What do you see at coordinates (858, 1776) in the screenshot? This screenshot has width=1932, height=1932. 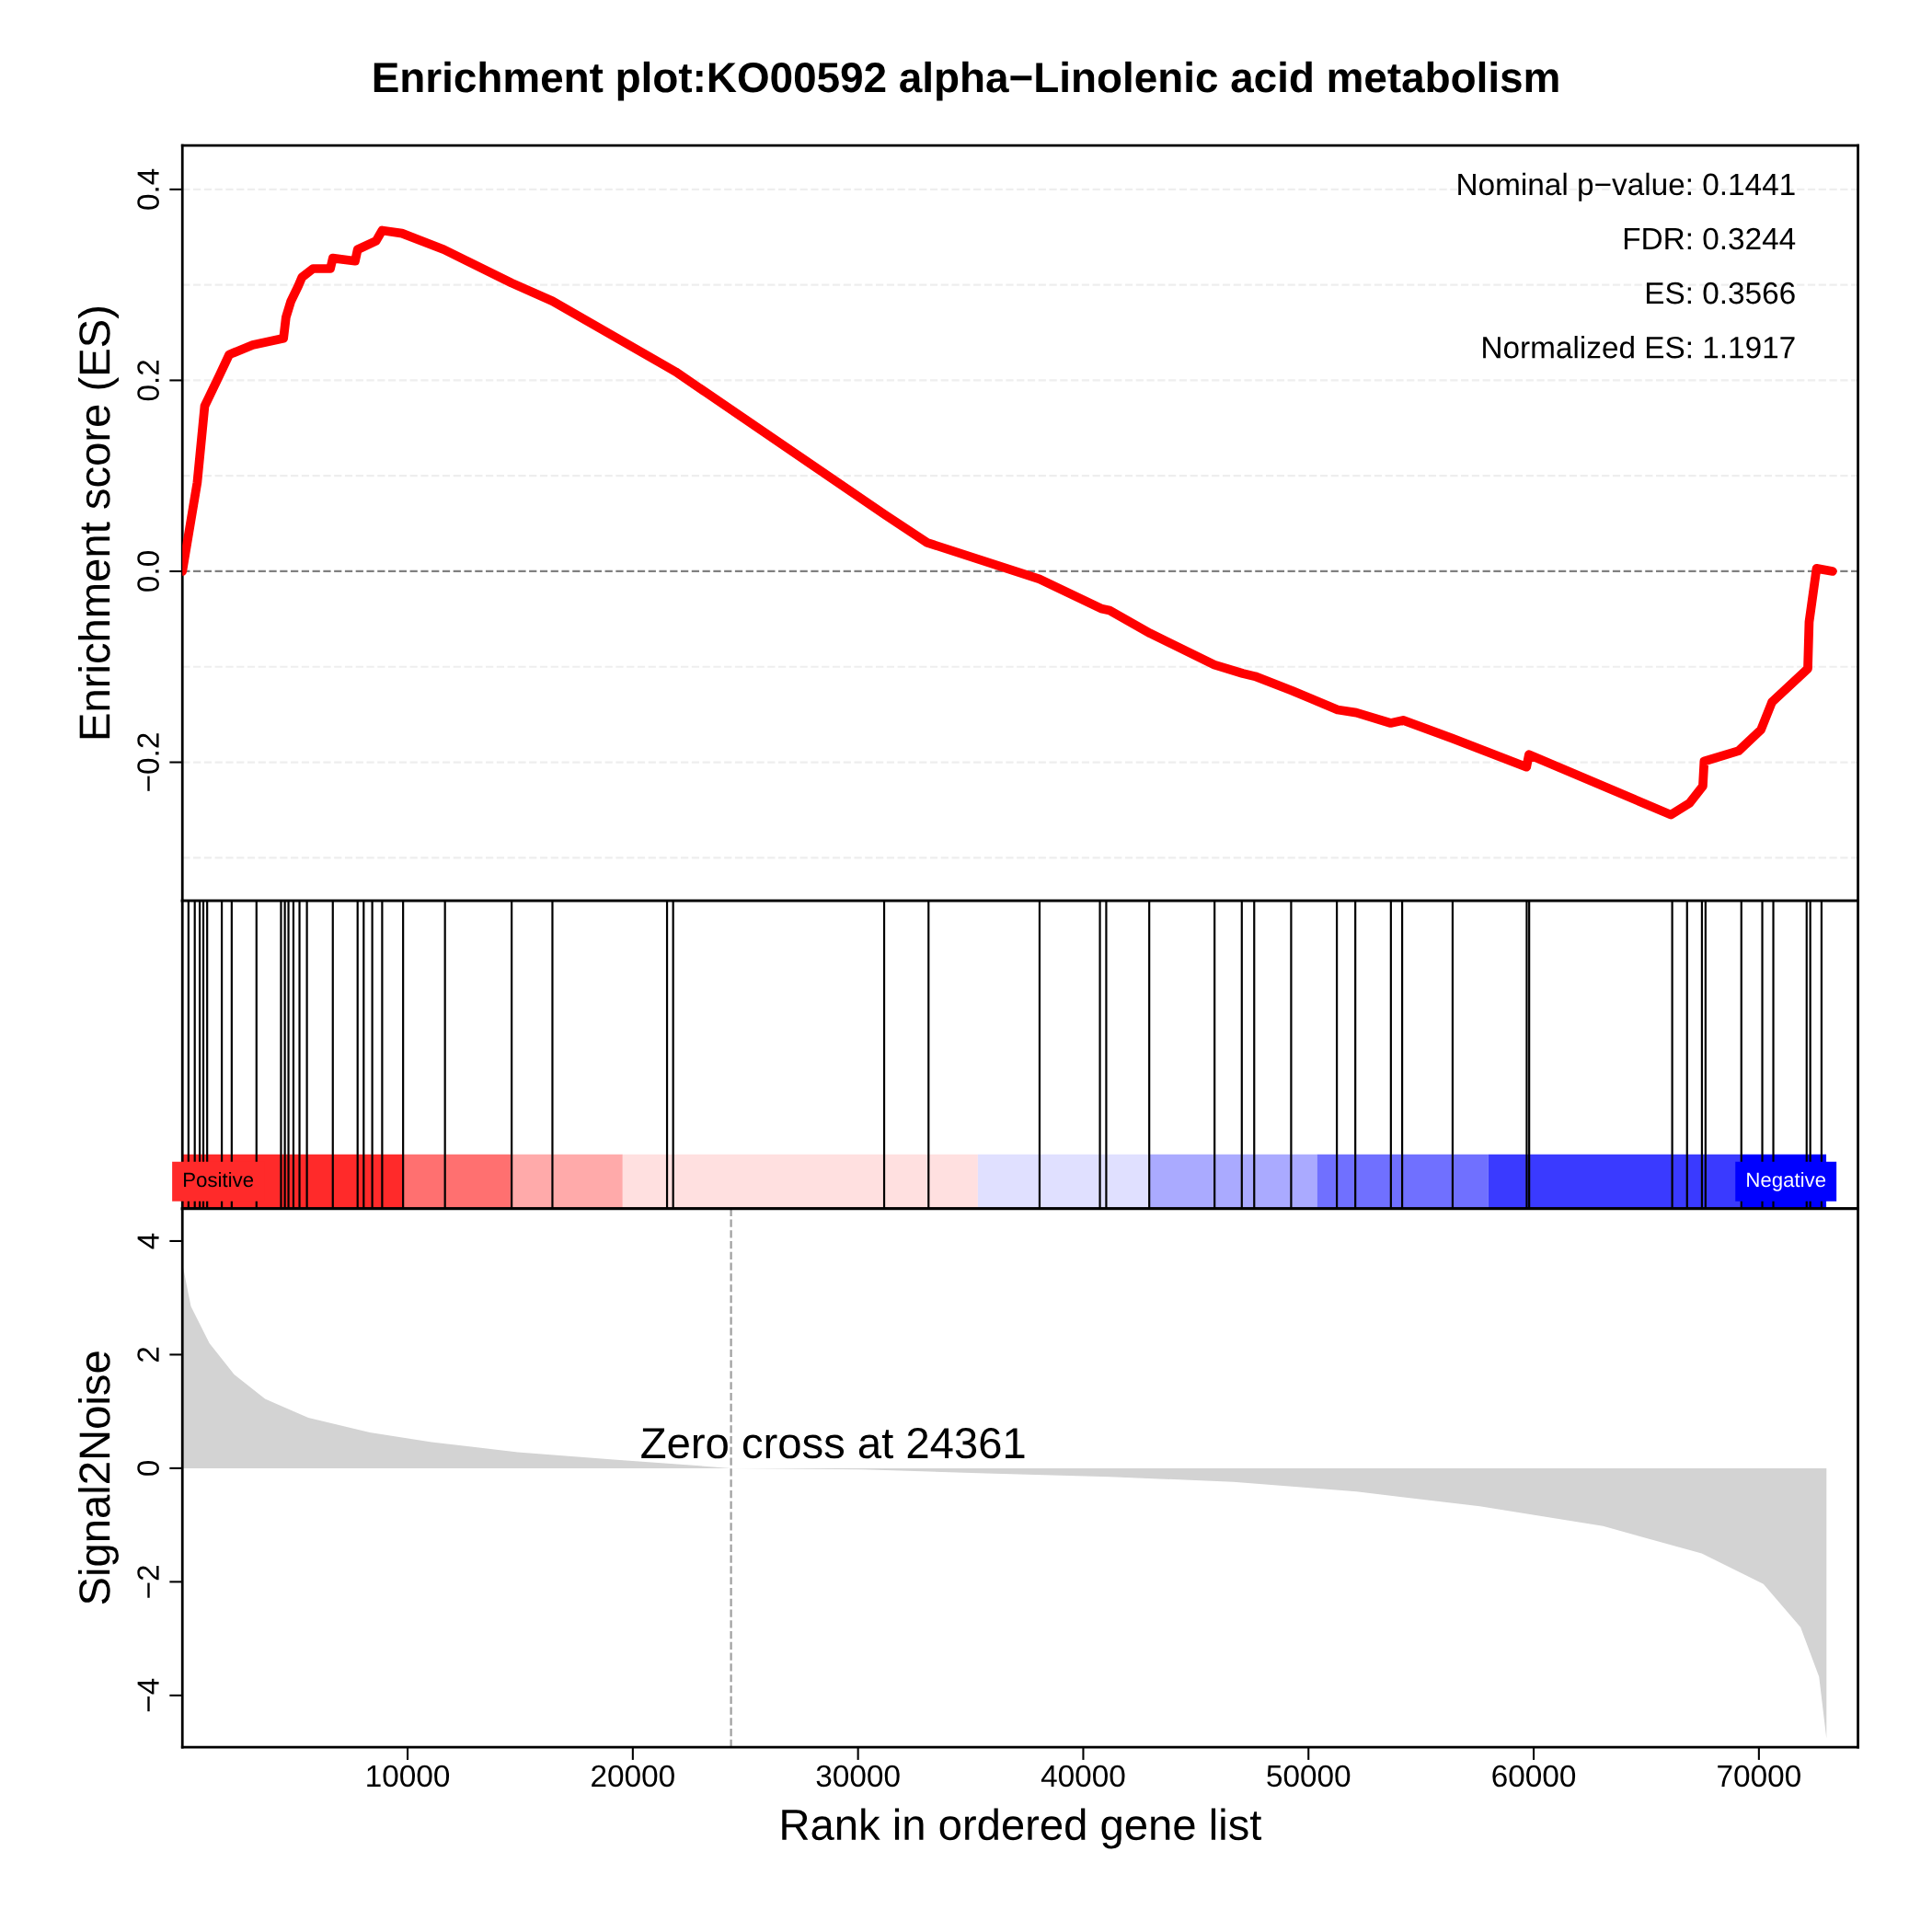 I see `x-tick-label: 30000` at bounding box center [858, 1776].